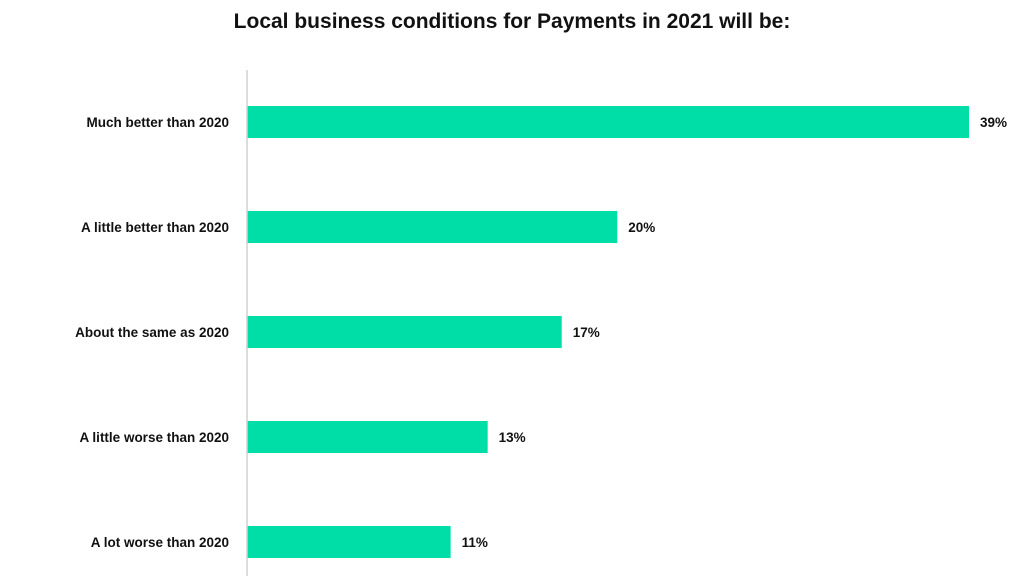 This screenshot has height=576, width=1024. I want to click on category-label-2: About the same as 2020, so click(152, 332).